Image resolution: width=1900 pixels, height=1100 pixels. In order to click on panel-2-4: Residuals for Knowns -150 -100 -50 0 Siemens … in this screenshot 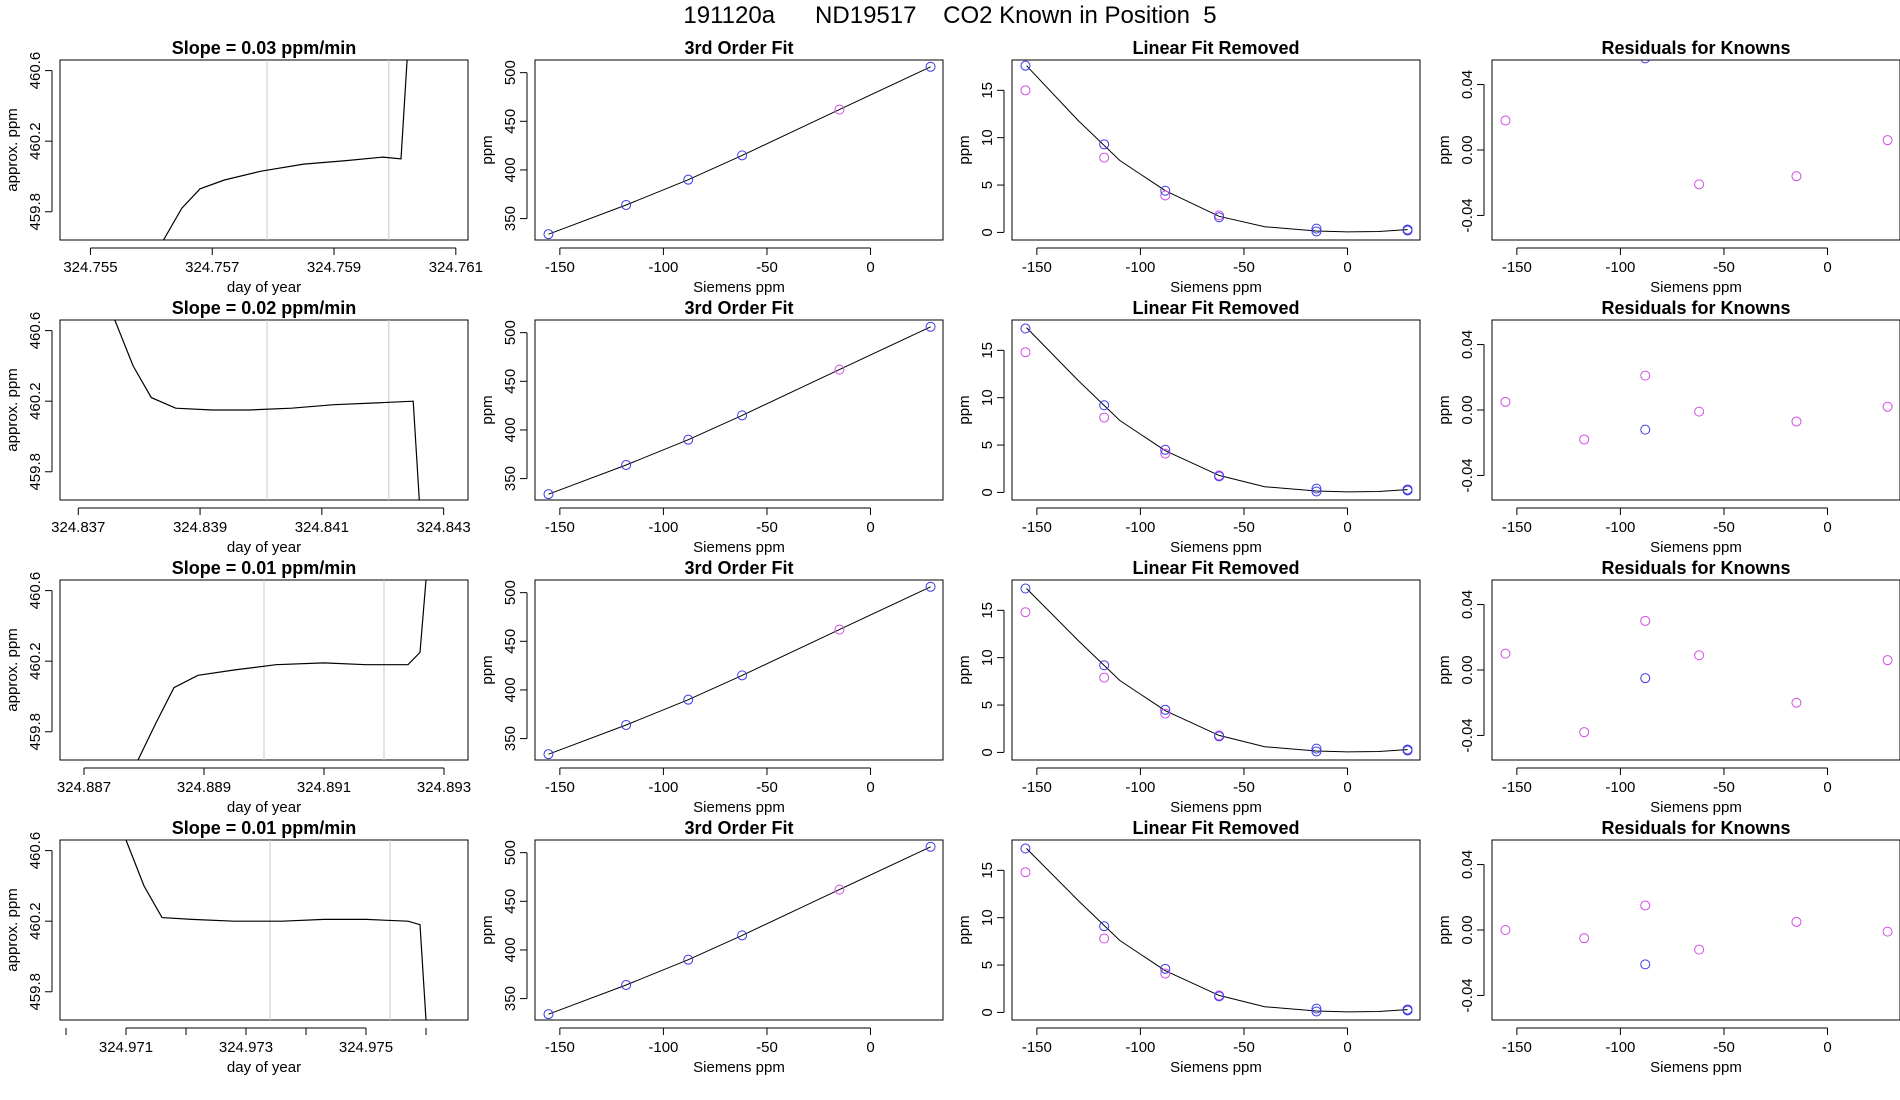, I will do `click(1668, 427)`.